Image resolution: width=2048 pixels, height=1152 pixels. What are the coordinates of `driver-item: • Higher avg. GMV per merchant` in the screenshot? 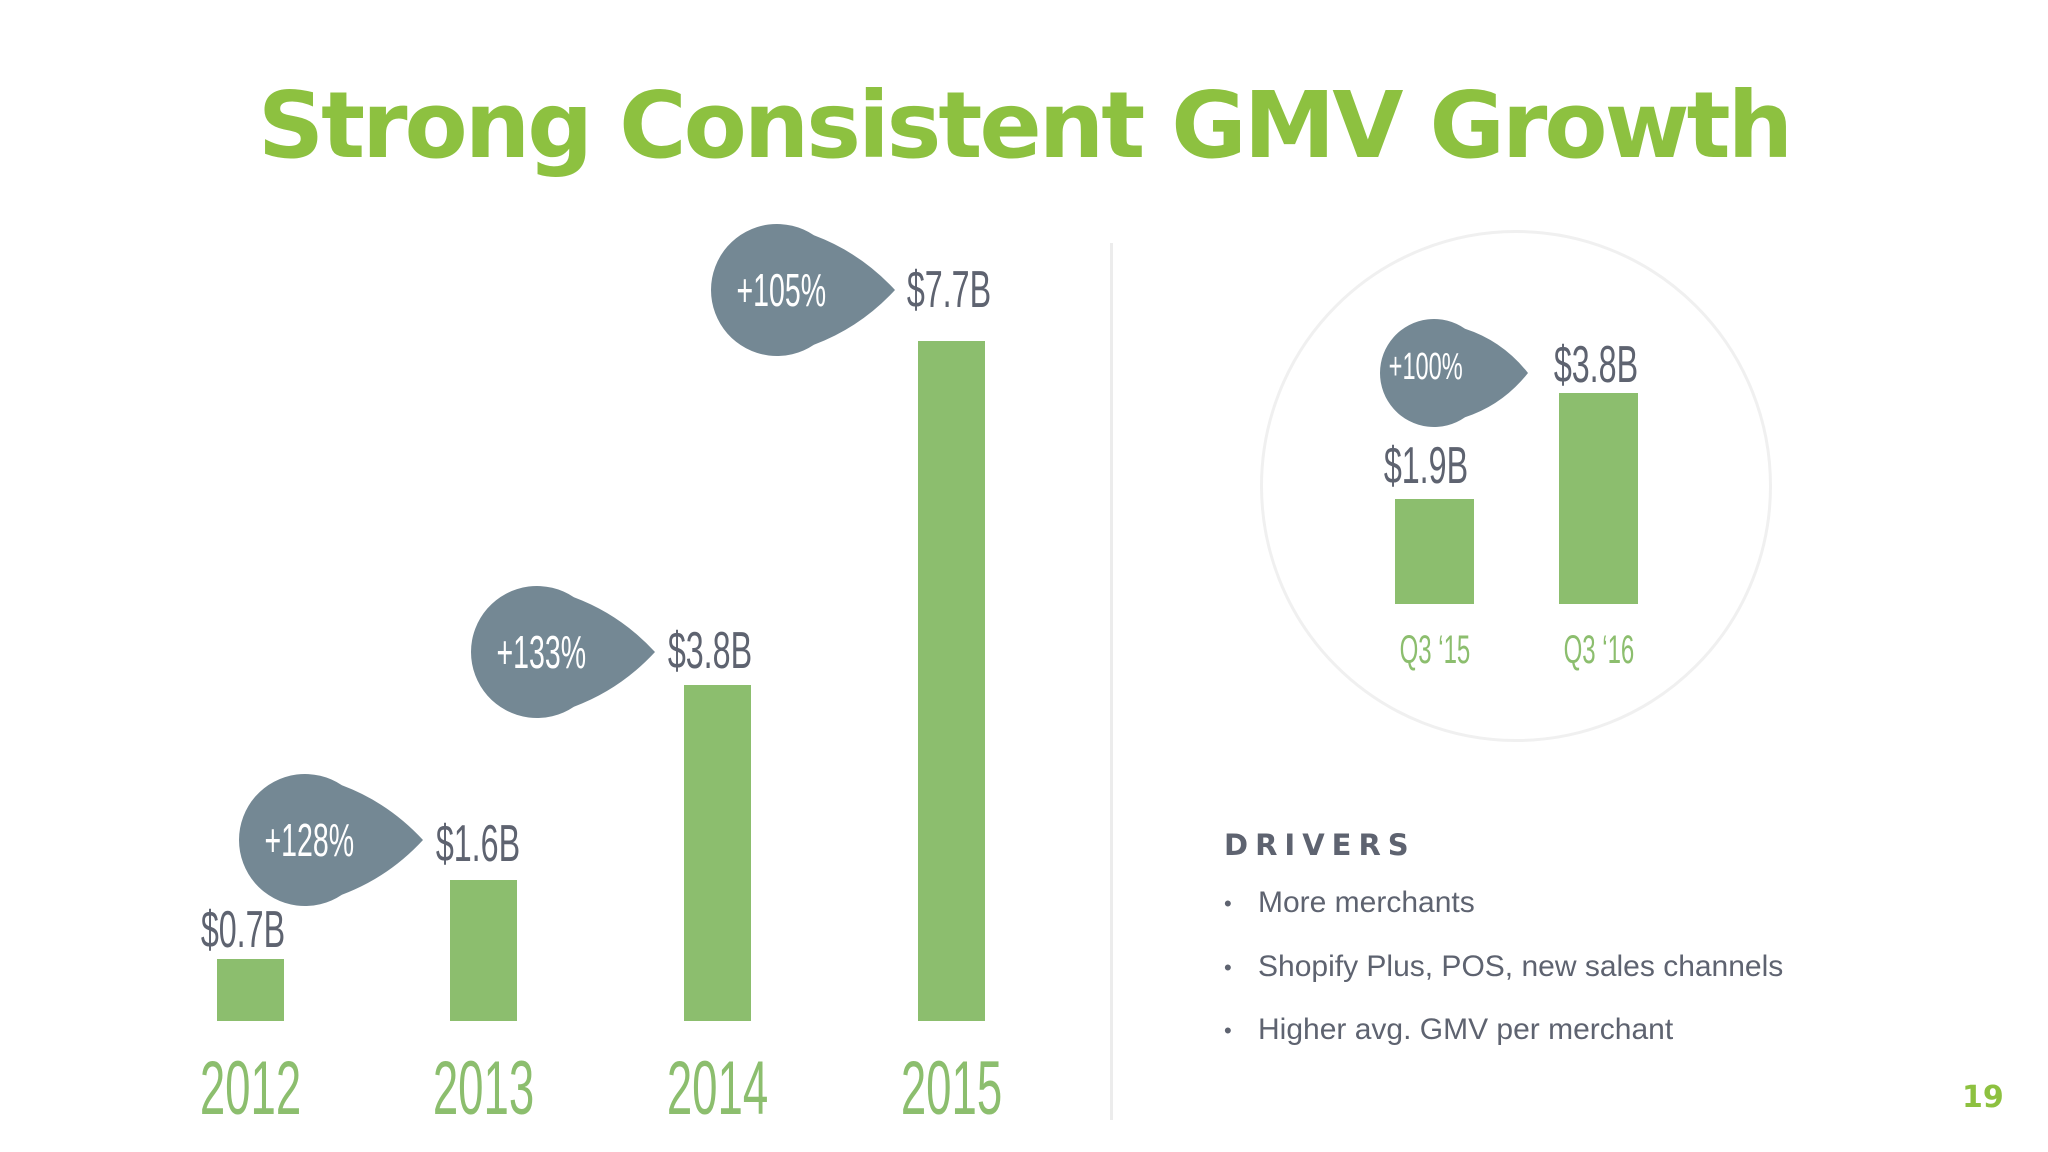 It's located at (1449, 1029).